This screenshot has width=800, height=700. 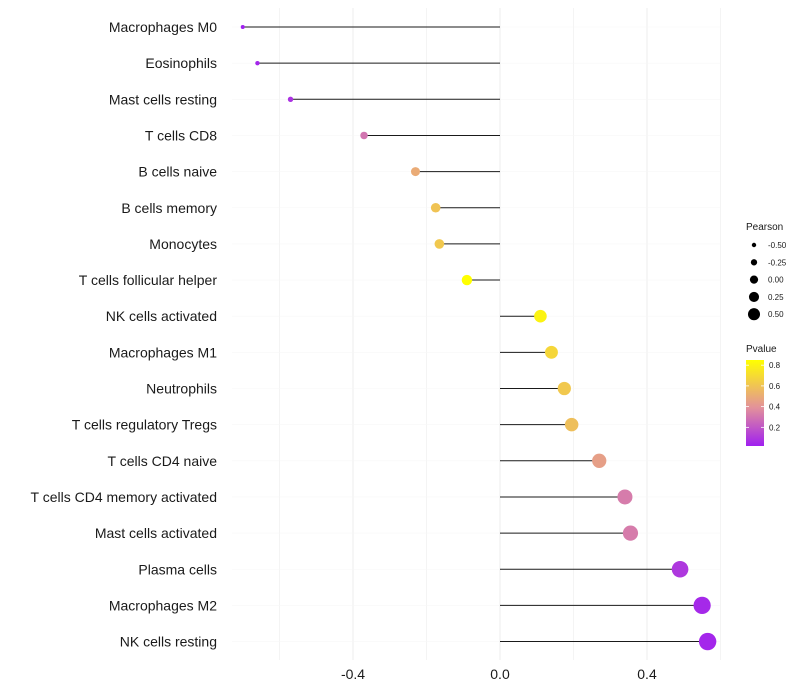 I want to click on pvalue-legend-label: 0.4, so click(x=775, y=407).